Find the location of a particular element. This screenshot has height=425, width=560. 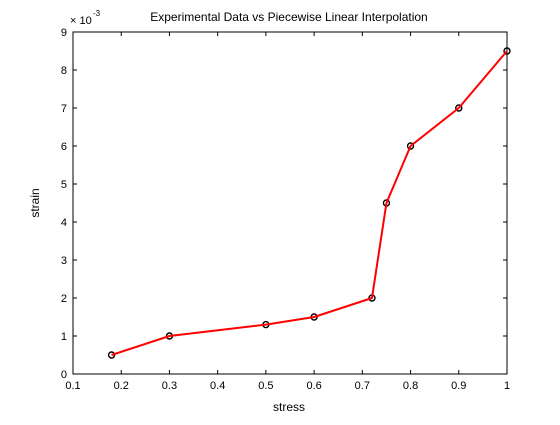

x-tick-label: 0.2 is located at coordinates (121, 386).